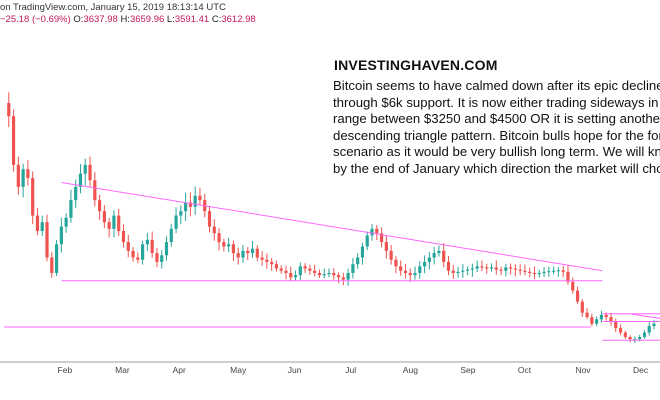 This screenshot has height=400, width=660. Describe the element at coordinates (122, 370) in the screenshot. I see `x-tick-label: Mar` at that location.